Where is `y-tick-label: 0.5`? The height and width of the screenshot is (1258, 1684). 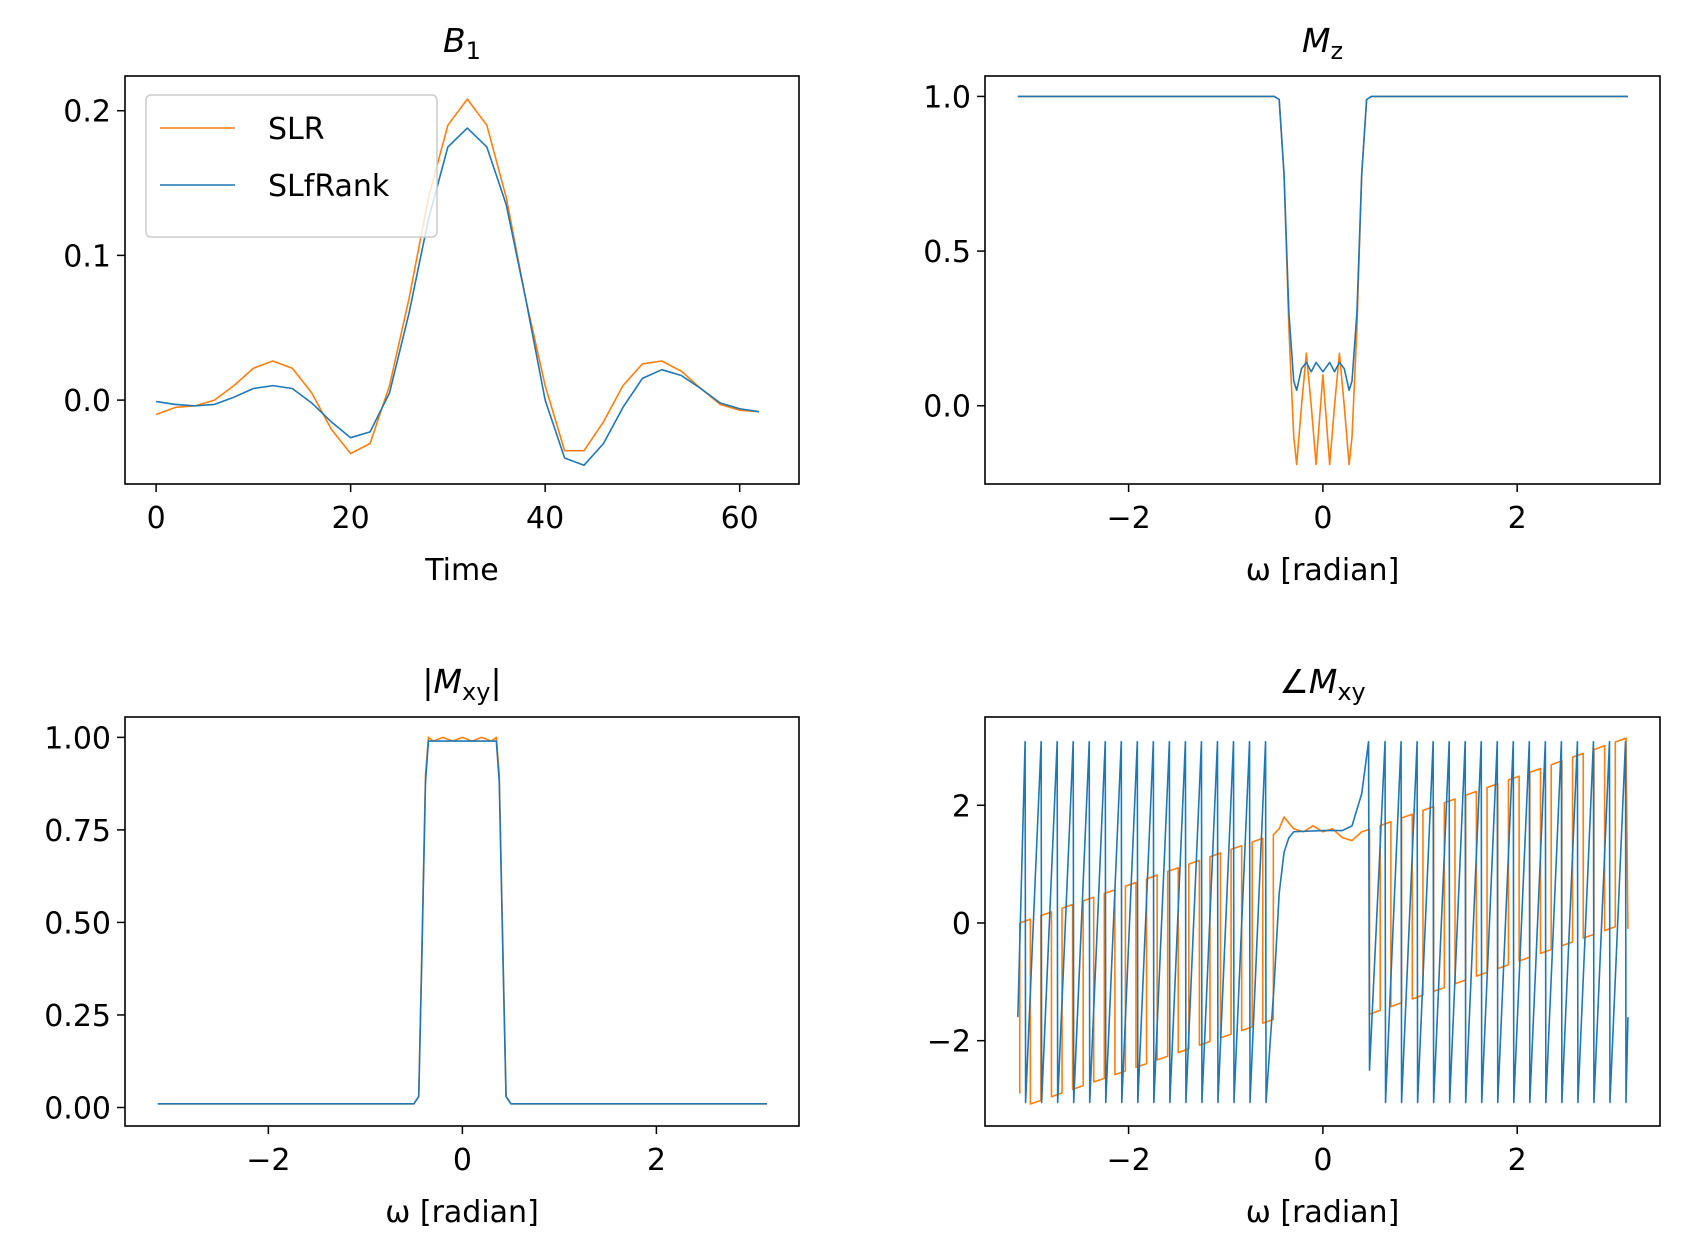 y-tick-label: 0.5 is located at coordinates (947, 252).